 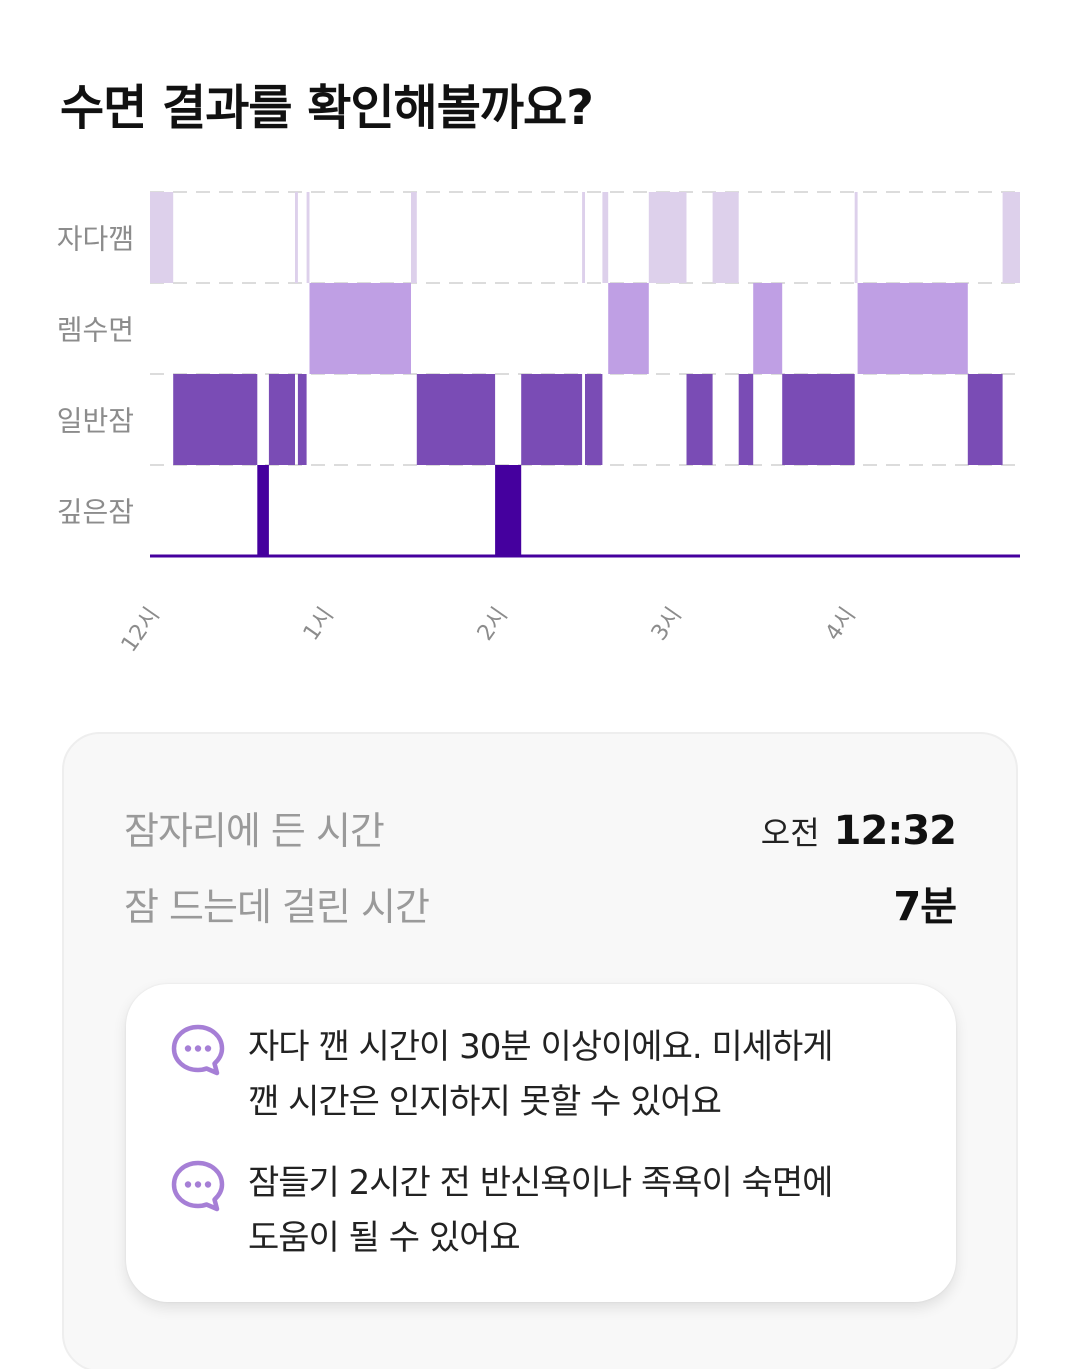 What do you see at coordinates (95, 330) in the screenshot?
I see `stage-label: 렘수면` at bounding box center [95, 330].